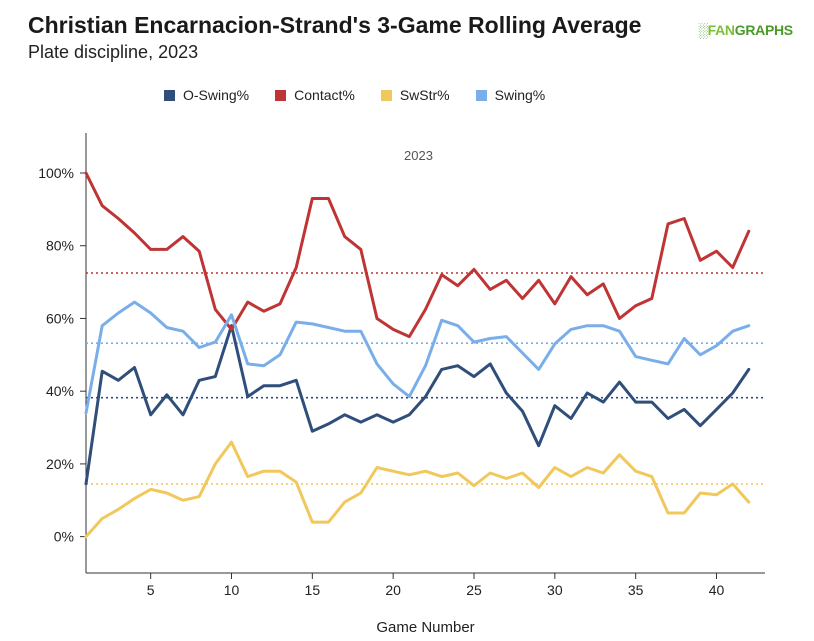  I want to click on legend-label: Swing%, so click(520, 95).